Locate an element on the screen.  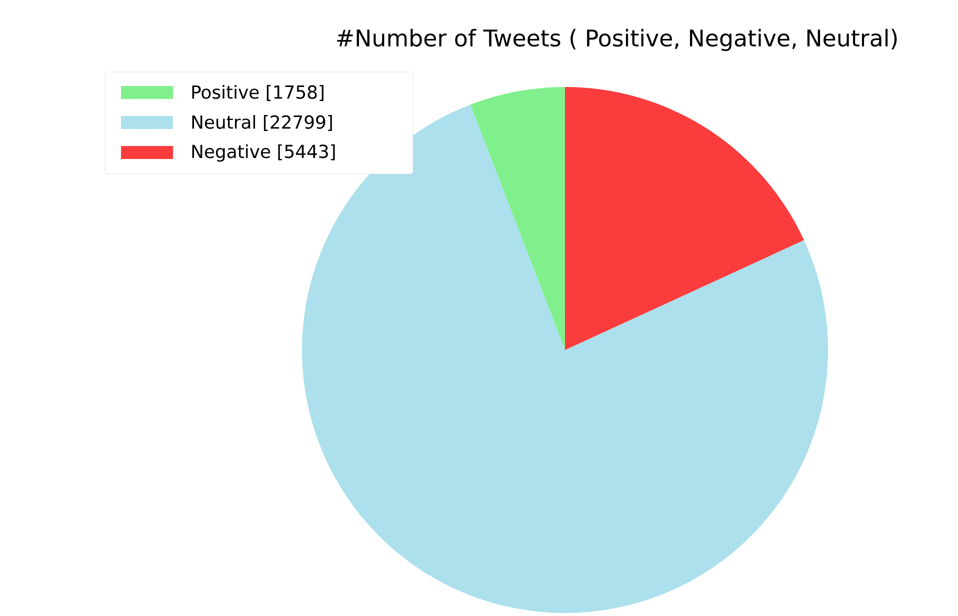
chart-title: #Number of Tweets ( Positive, Negative, Neutral) is located at coordinates (617, 40).